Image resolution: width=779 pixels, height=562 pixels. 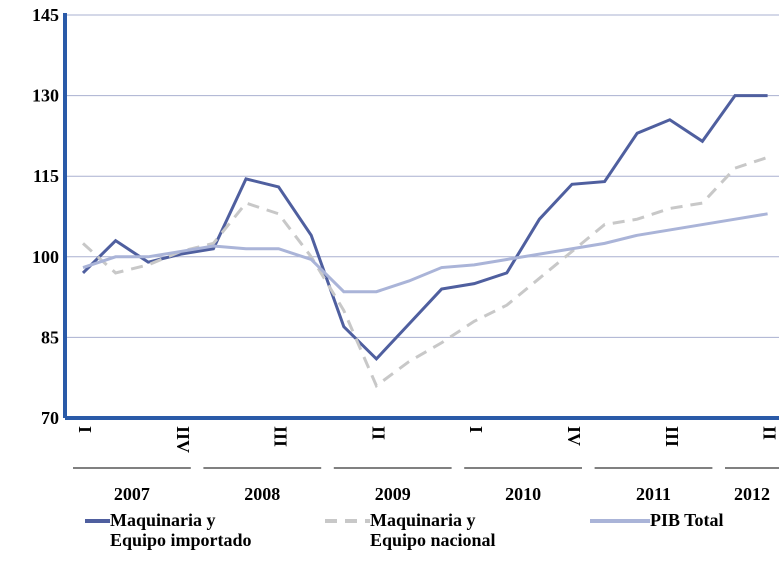 What do you see at coordinates (425, 253) in the screenshot?
I see `series-line` at bounding box center [425, 253].